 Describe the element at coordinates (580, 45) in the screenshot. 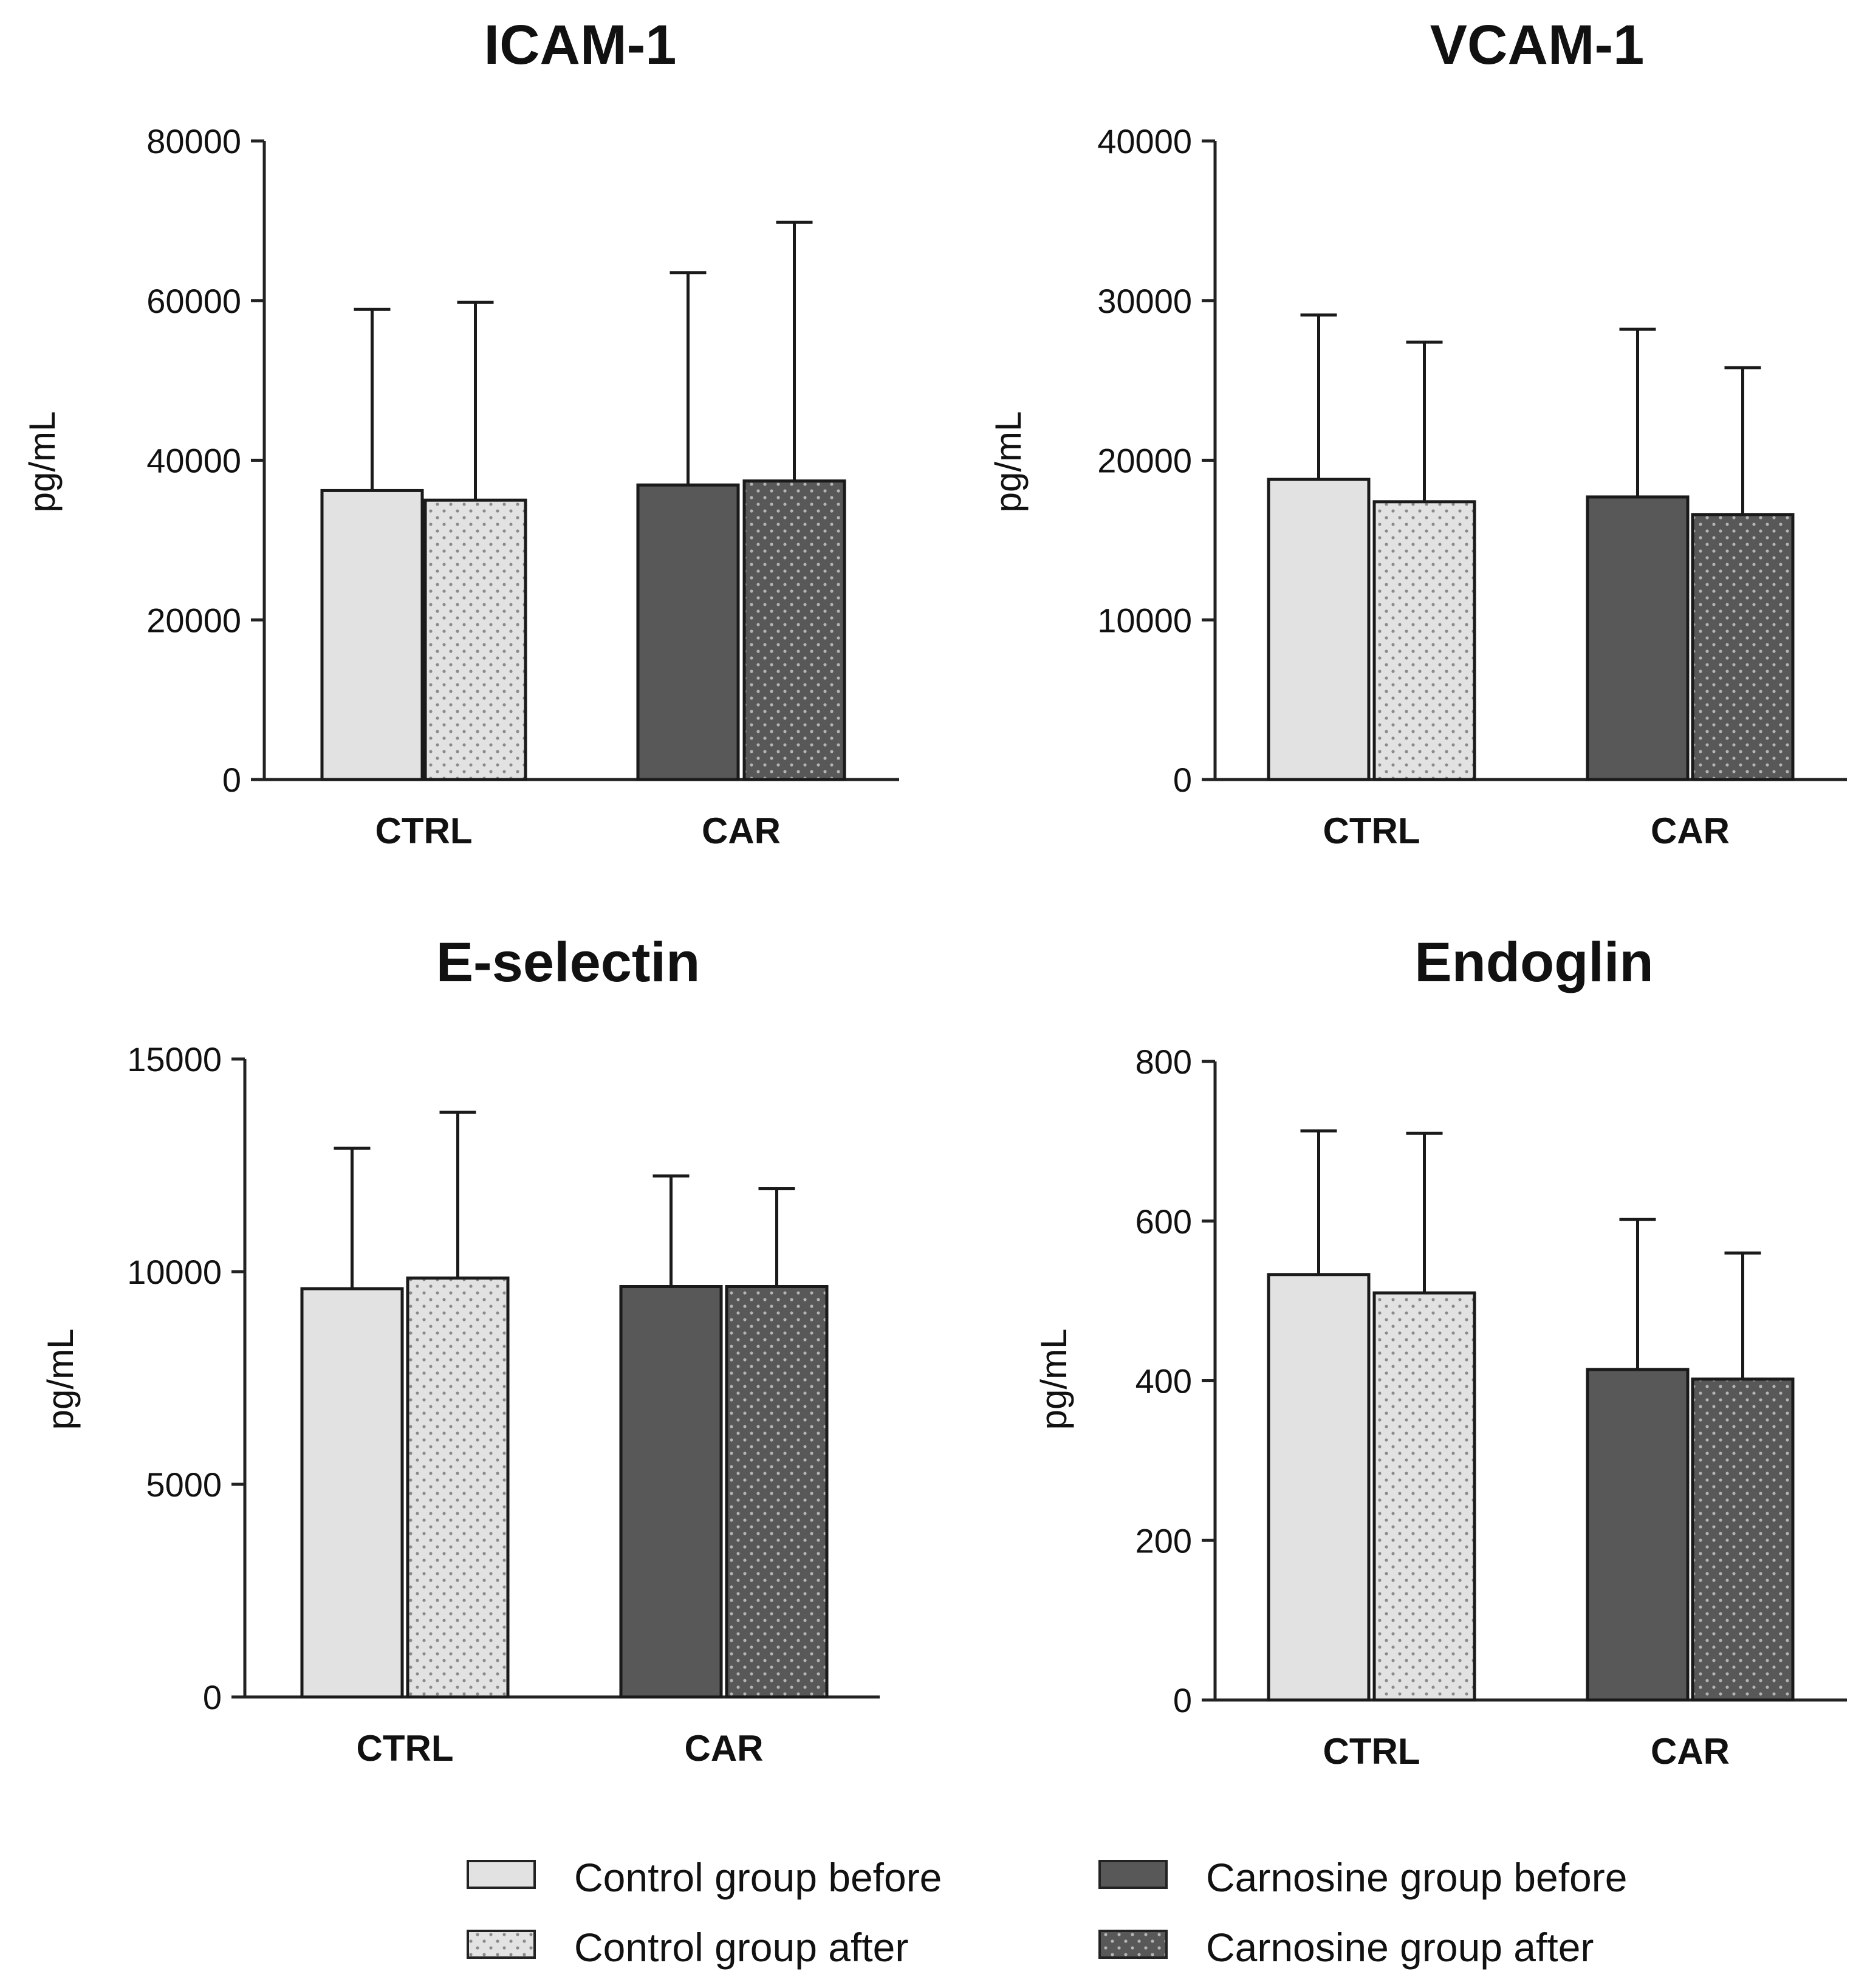

I see `chart-title: ICAM-1` at that location.